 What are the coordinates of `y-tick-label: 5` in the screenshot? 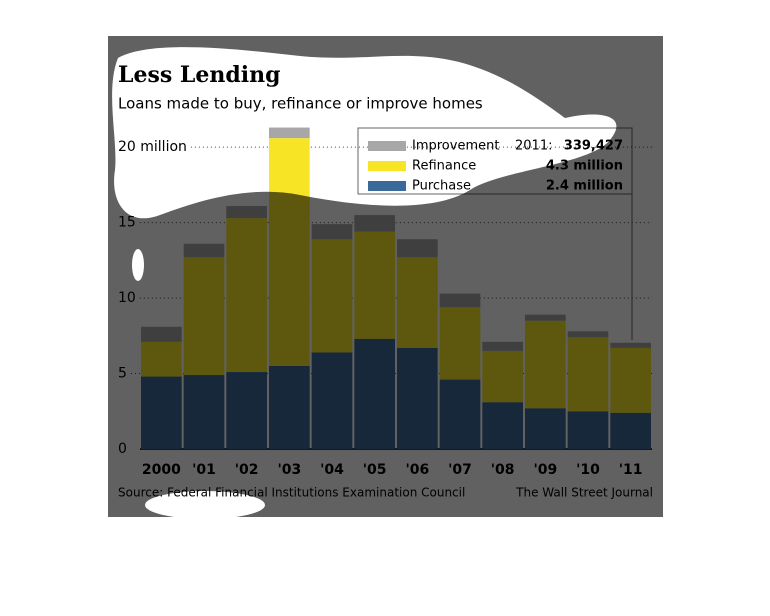 It's located at (122, 374).